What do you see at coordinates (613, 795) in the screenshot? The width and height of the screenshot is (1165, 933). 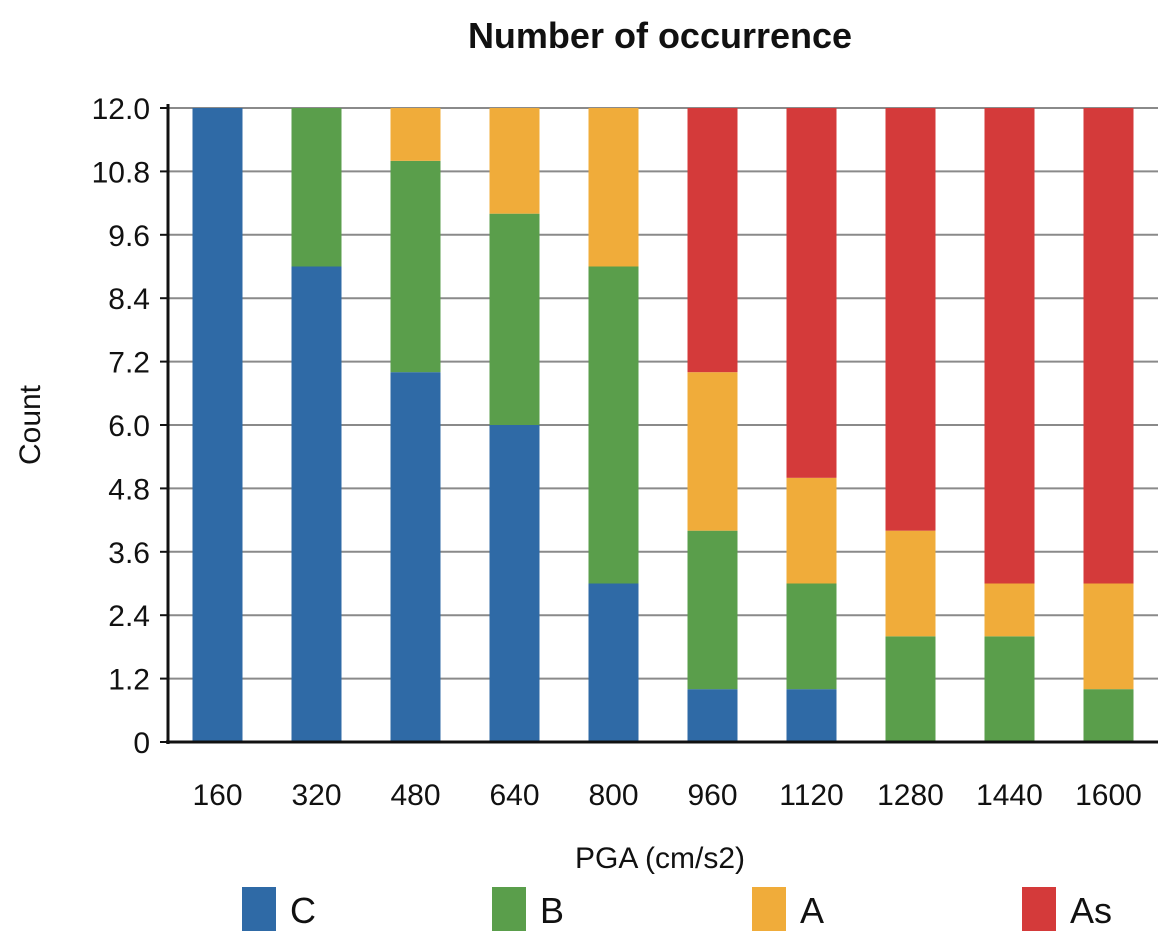 I see `x-tick-label: 800` at bounding box center [613, 795].